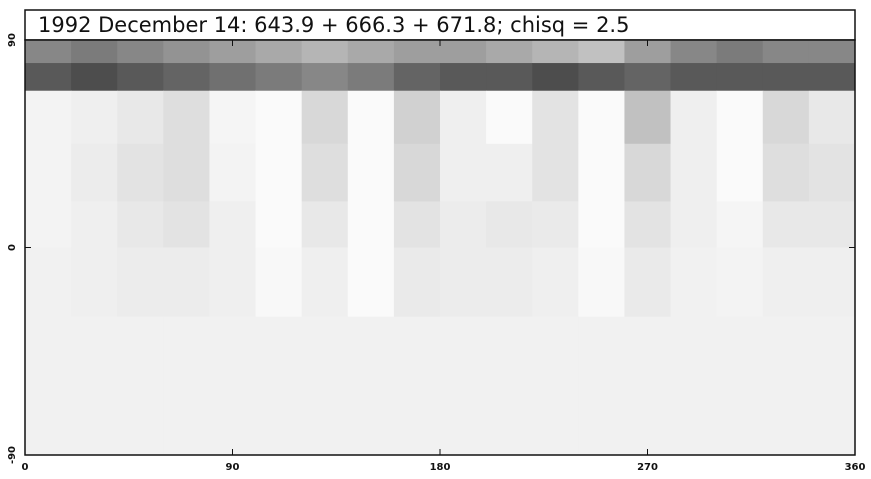  I want to click on x-tick-label: 360, so click(855, 467).